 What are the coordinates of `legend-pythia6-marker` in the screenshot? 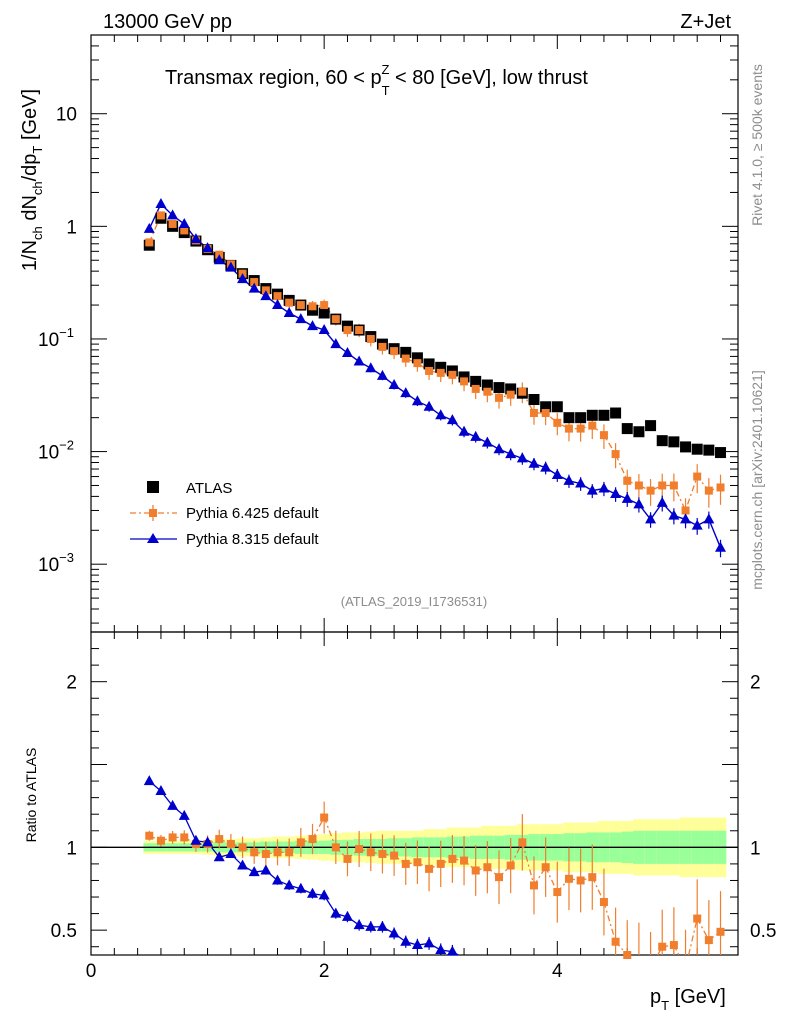 It's located at (153, 513).